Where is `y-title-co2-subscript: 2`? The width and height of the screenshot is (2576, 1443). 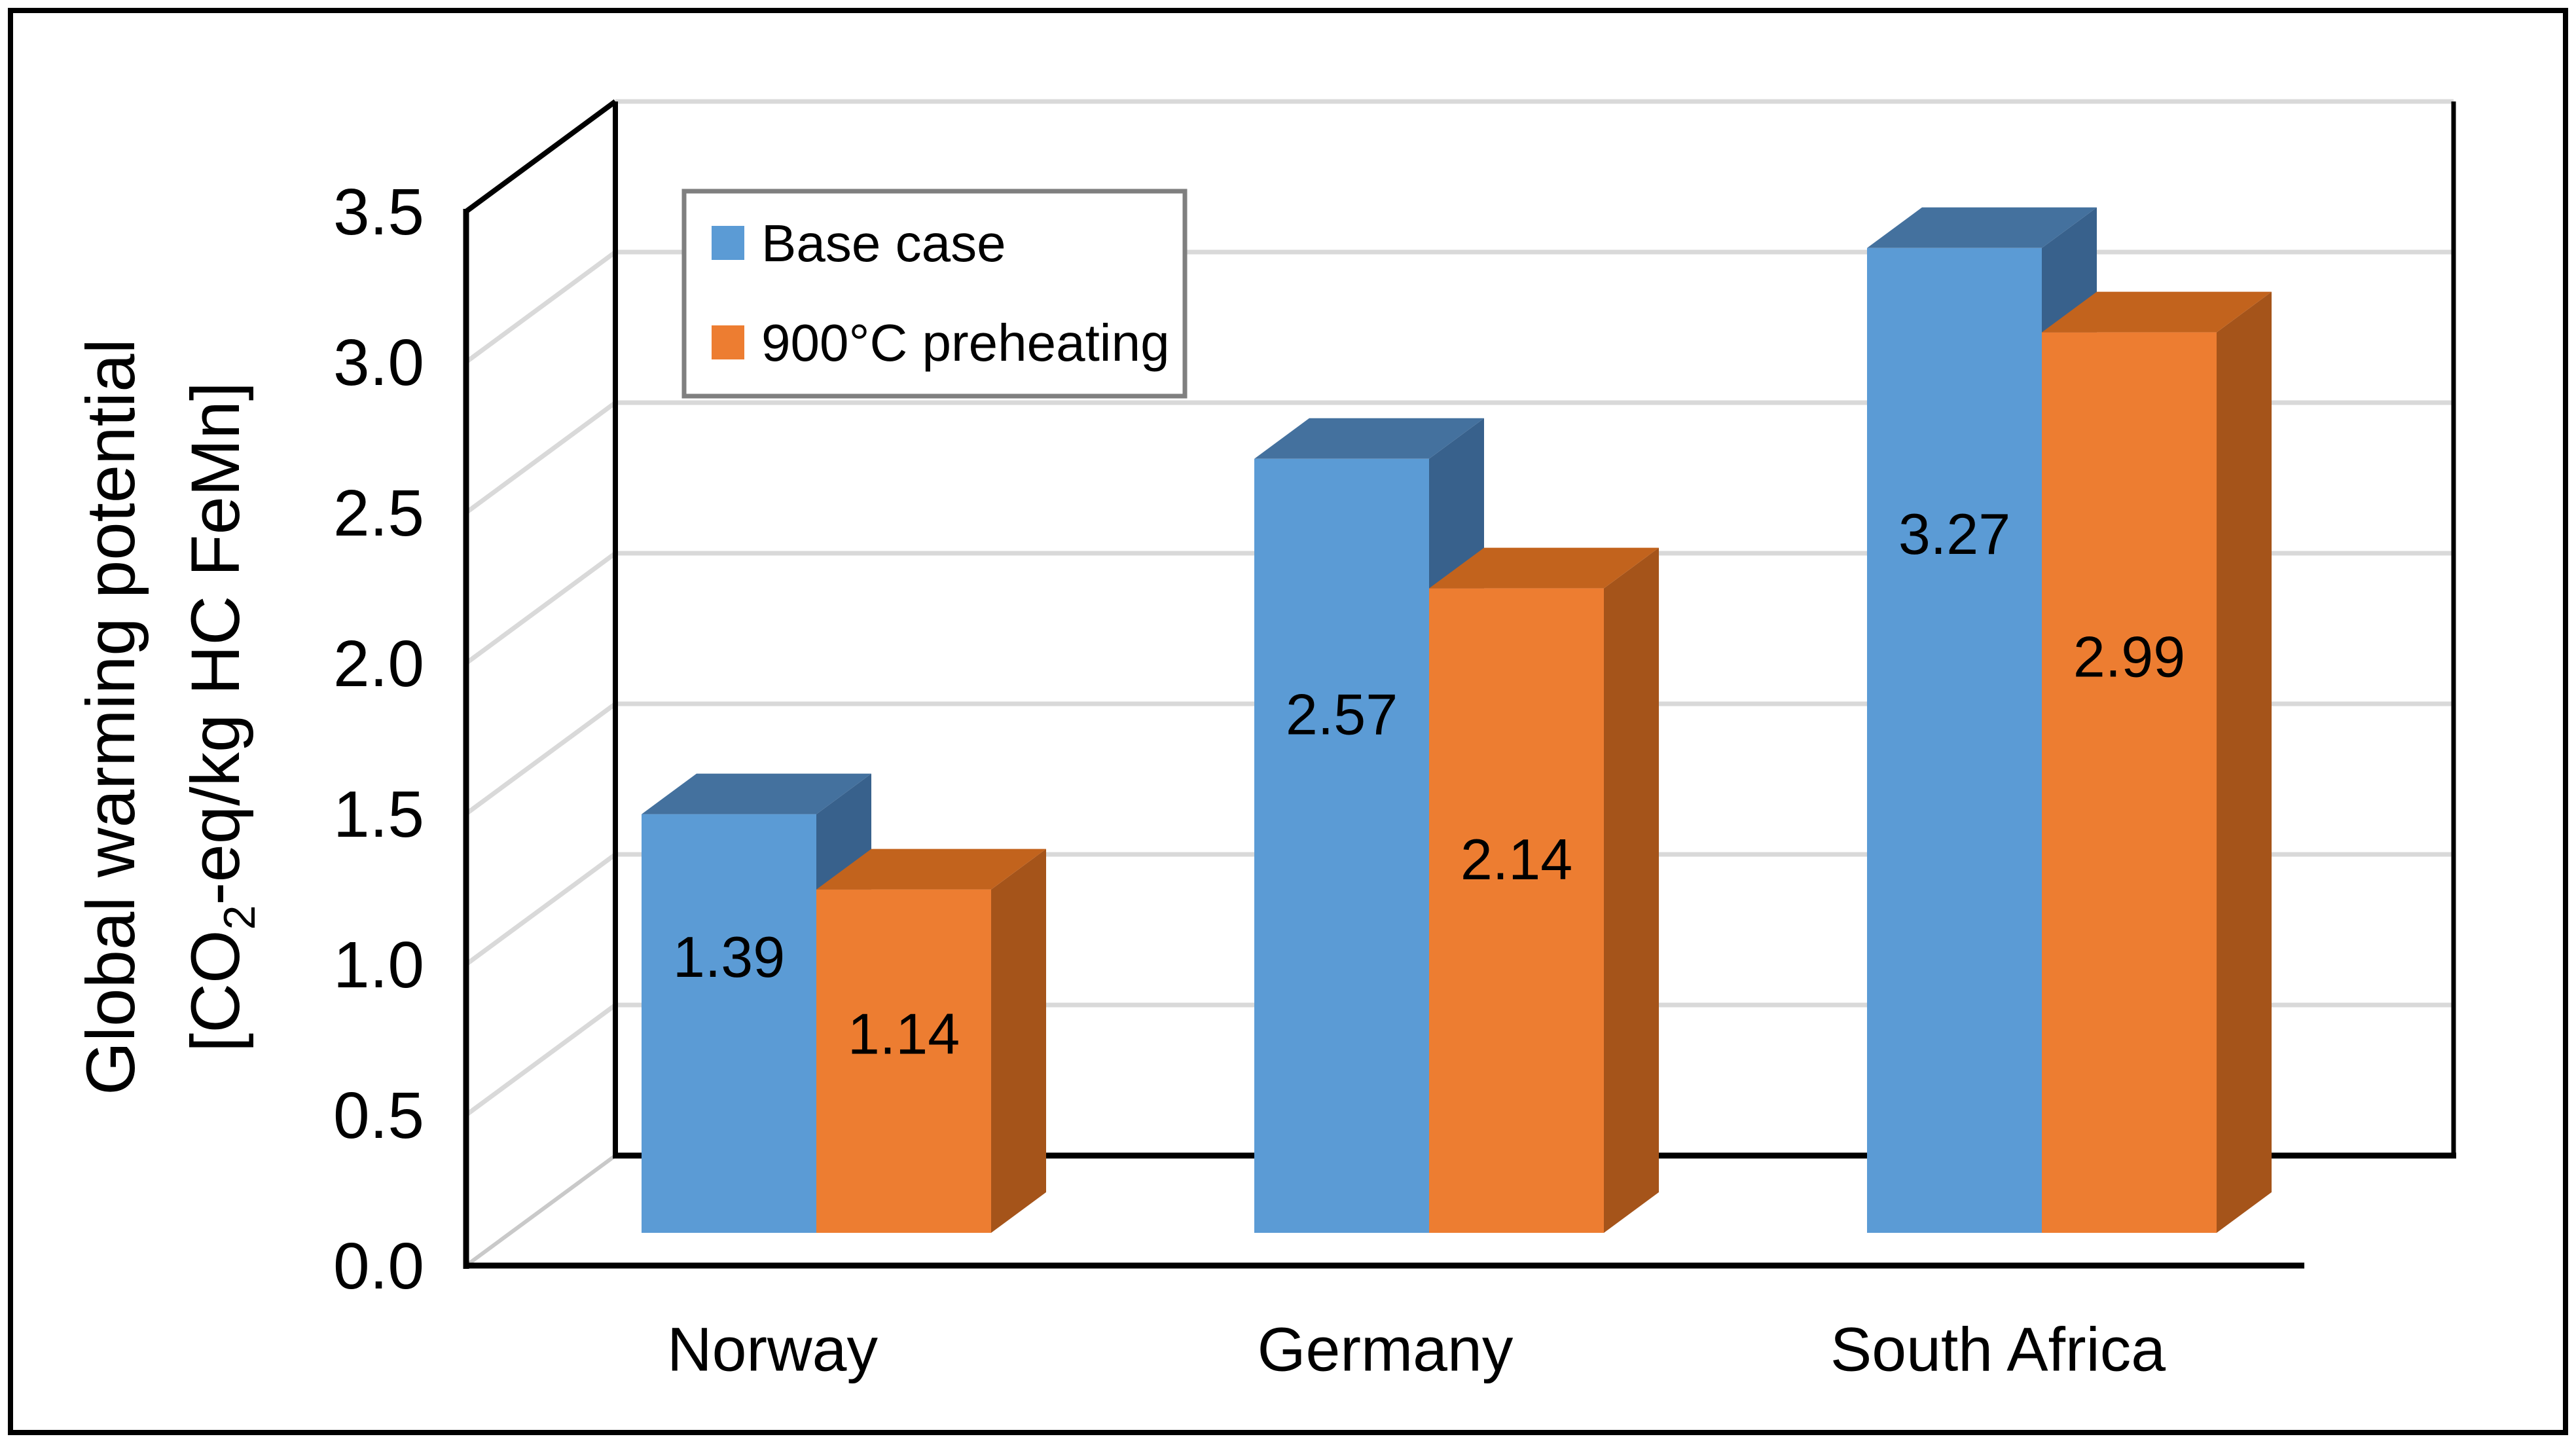 y-title-co2-subscript: 2 is located at coordinates (239, 917).